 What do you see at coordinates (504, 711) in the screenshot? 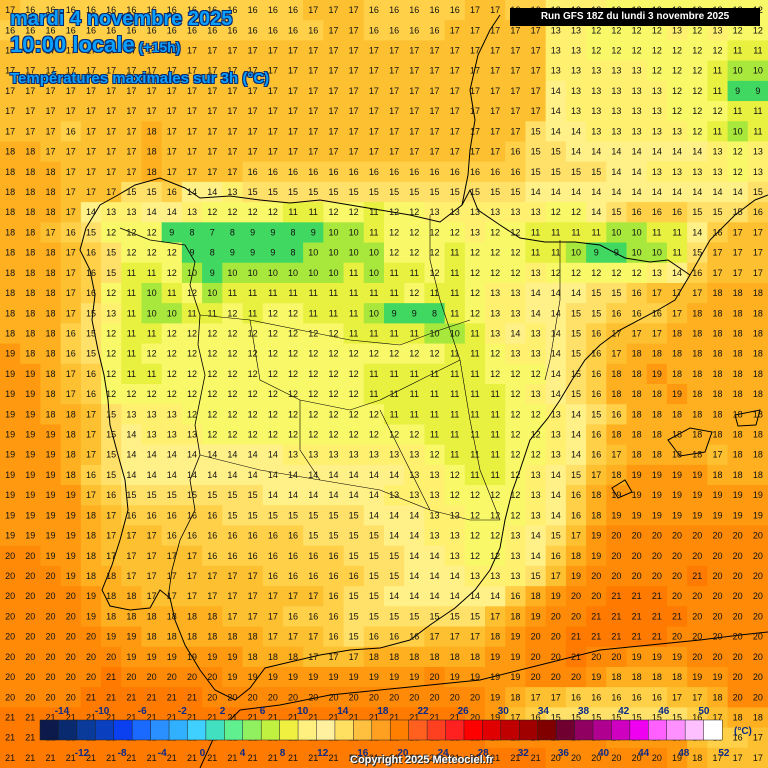
I see `colorbar-label: 30` at bounding box center [504, 711].